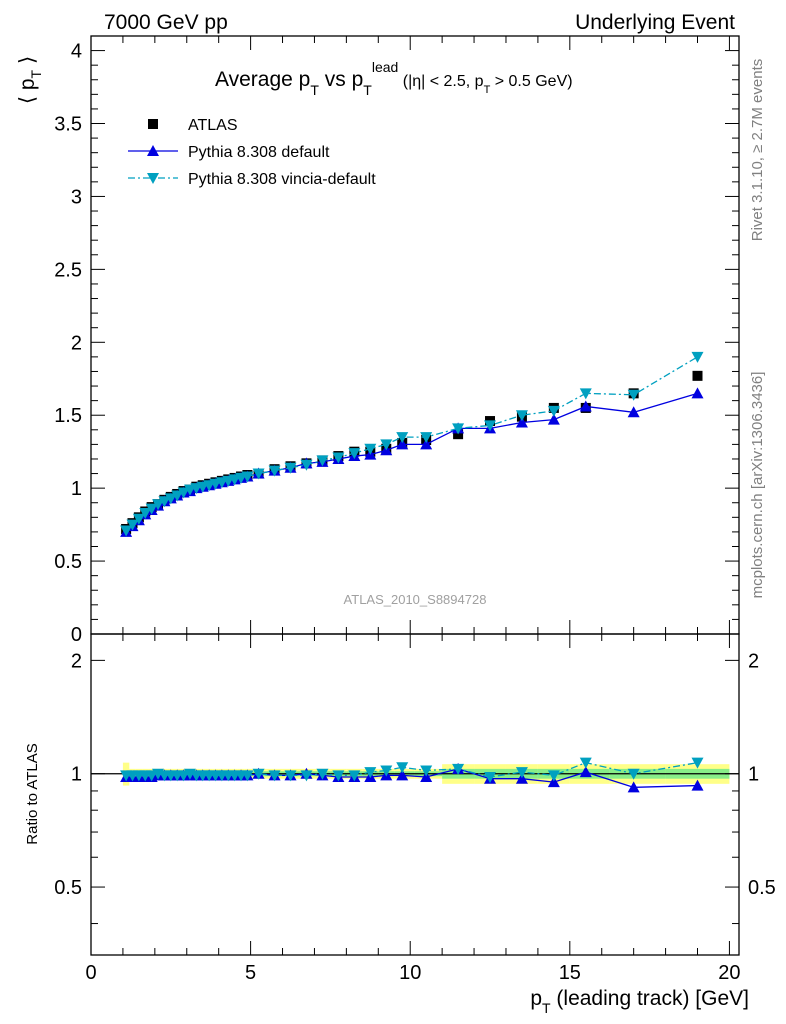 The height and width of the screenshot is (1024, 786). What do you see at coordinates (753, 775) in the screenshot?
I see `ratio-y-tick-label-right: 1` at bounding box center [753, 775].